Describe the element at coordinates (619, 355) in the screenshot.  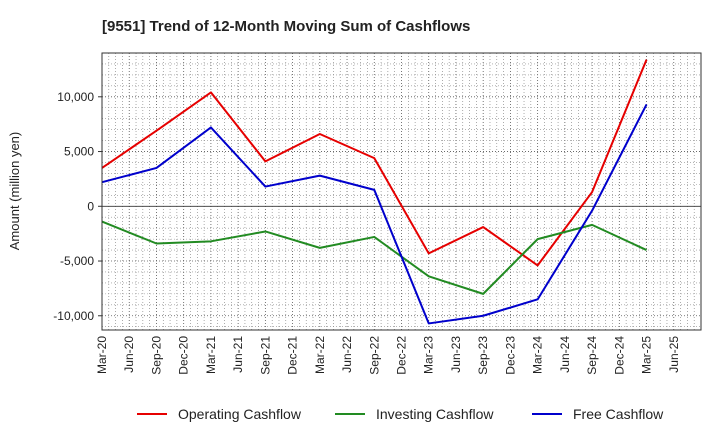
I see `x-tick-label: Dec-24` at that location.